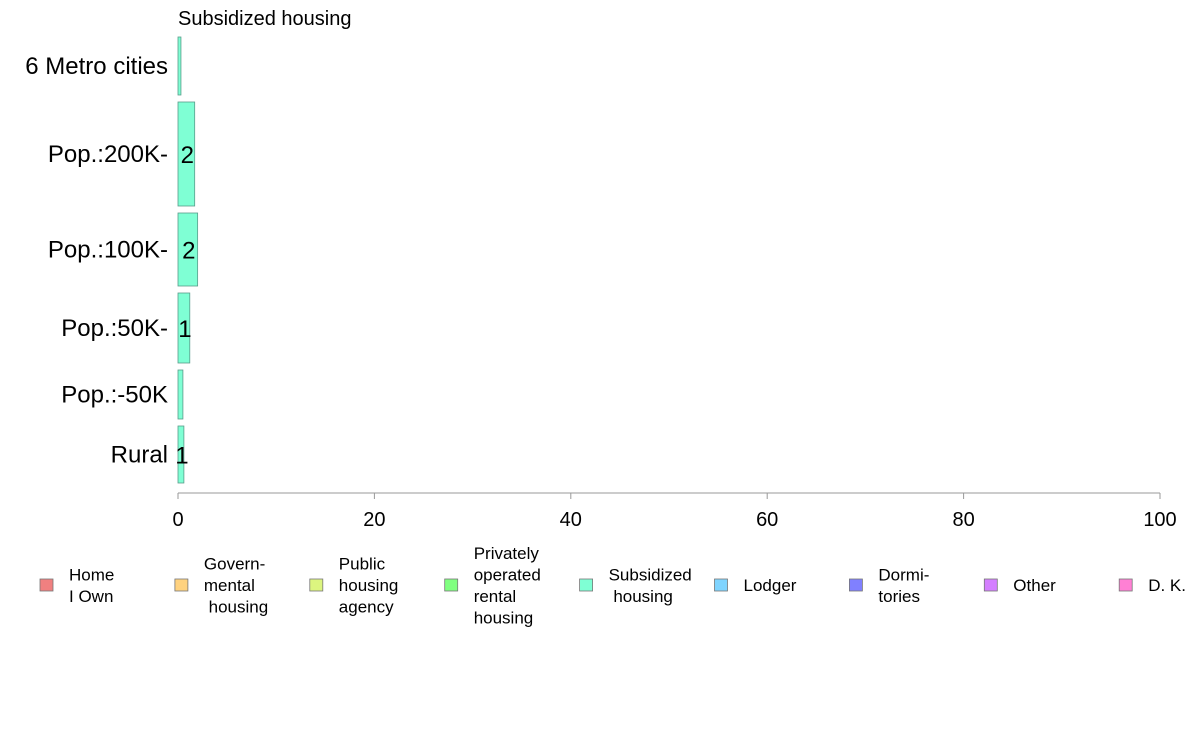 Image resolution: width=1188 pixels, height=736 pixels. I want to click on legend-item: Privately operated rental housing, so click(492, 585).